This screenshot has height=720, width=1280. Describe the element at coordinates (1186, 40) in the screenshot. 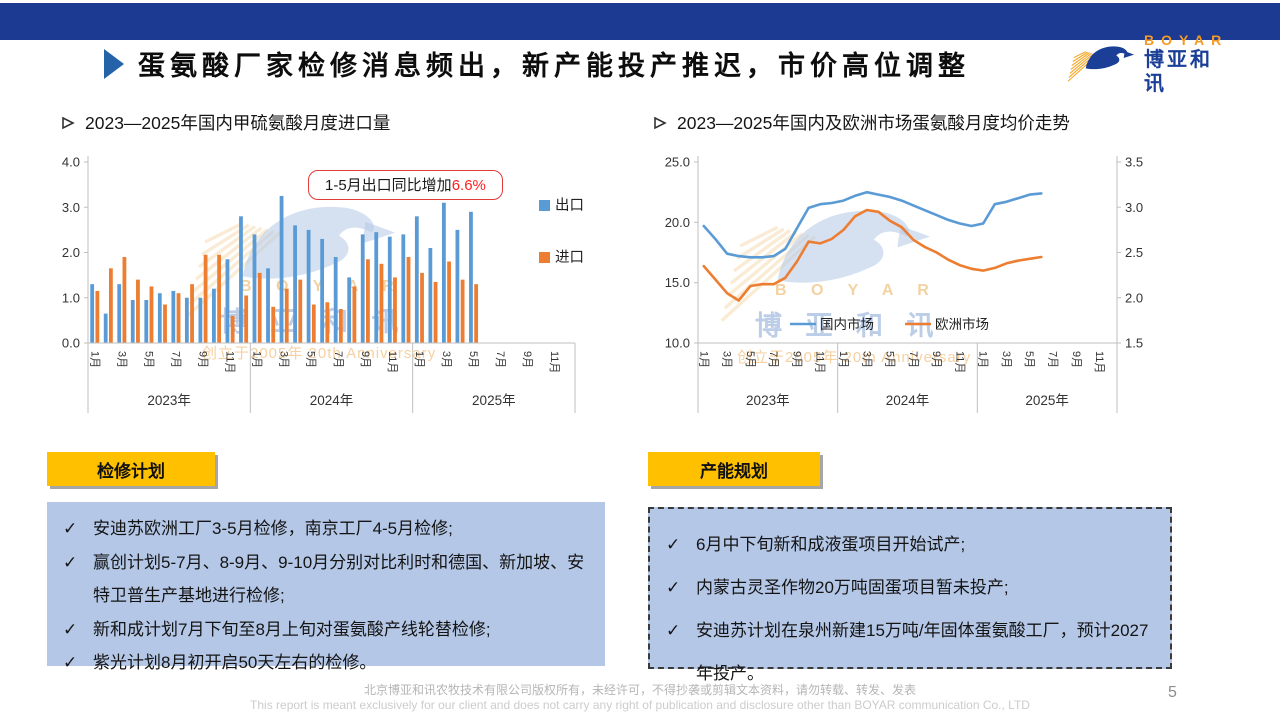

I see `boyar-logo-en: BOYAR` at that location.